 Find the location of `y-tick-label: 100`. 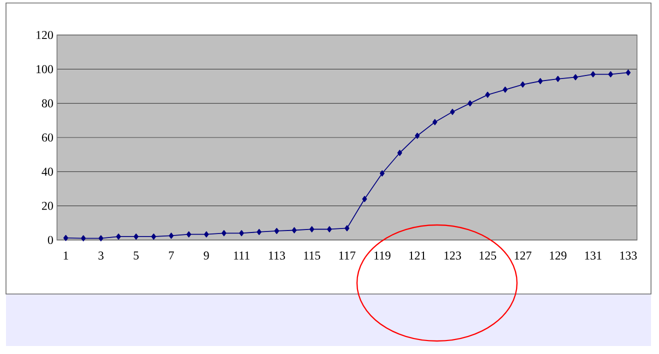

y-tick-label: 100 is located at coordinates (45, 69).